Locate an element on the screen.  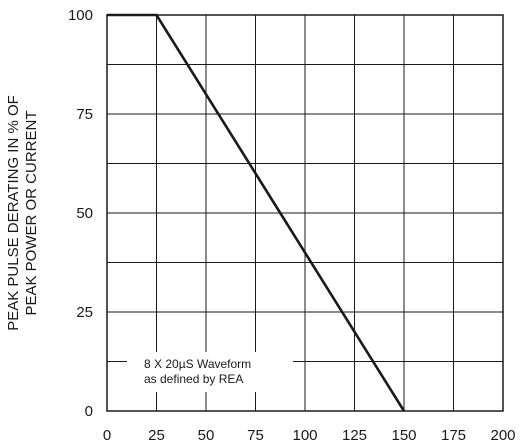
y-tick-label: 25 is located at coordinates (84, 312).